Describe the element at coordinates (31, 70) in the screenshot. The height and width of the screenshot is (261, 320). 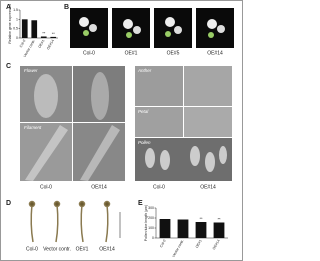
I see `tissue-label: Flower` at that location.